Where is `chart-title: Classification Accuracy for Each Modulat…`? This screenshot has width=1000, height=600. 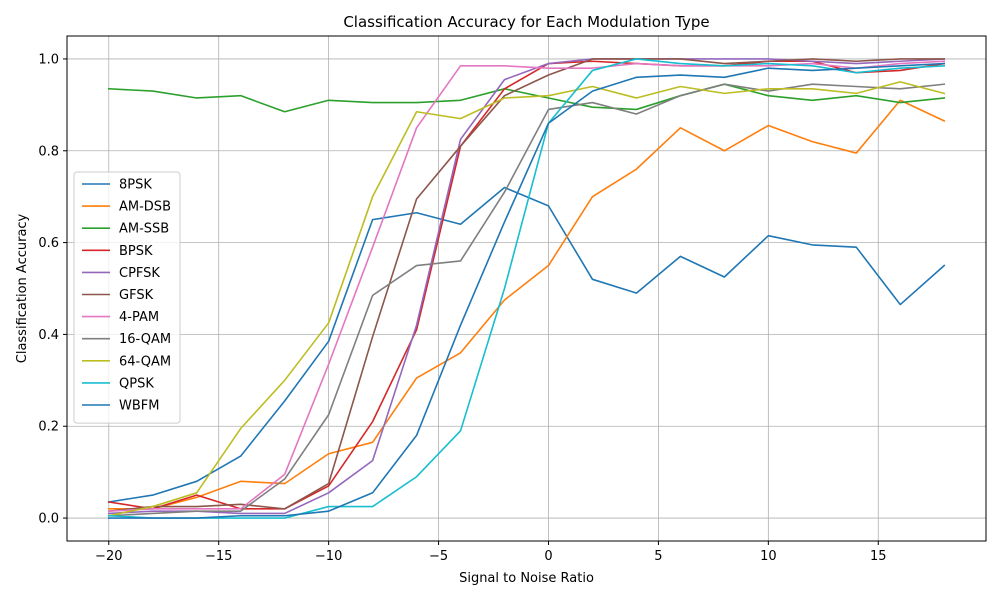
chart-title: Classification Accuracy for Each Modulat… is located at coordinates (526, 22).